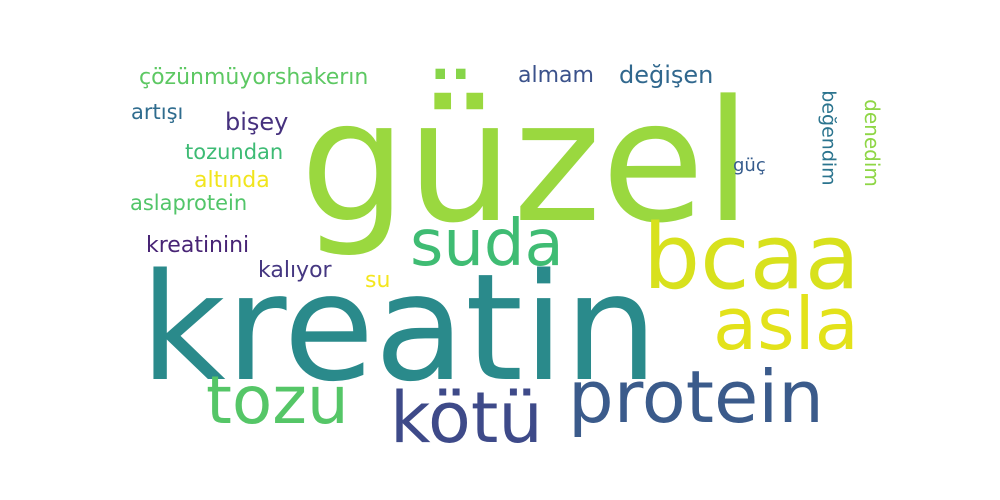 This screenshot has width=1000, height=500. Describe the element at coordinates (198, 245) in the screenshot. I see `word-kreatinini: kreatinini` at that location.